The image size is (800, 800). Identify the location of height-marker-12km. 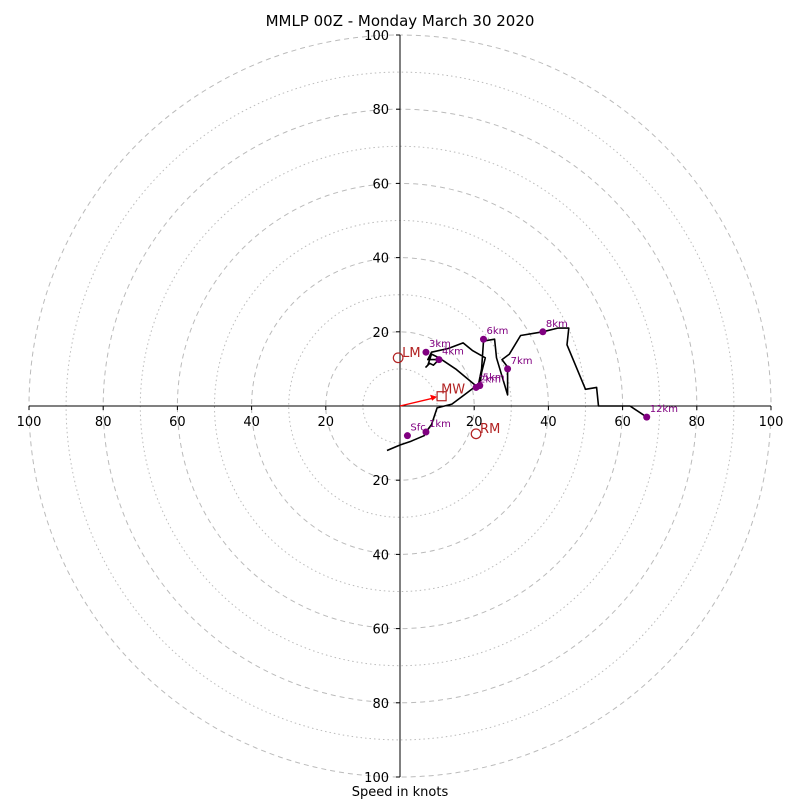
(647, 417).